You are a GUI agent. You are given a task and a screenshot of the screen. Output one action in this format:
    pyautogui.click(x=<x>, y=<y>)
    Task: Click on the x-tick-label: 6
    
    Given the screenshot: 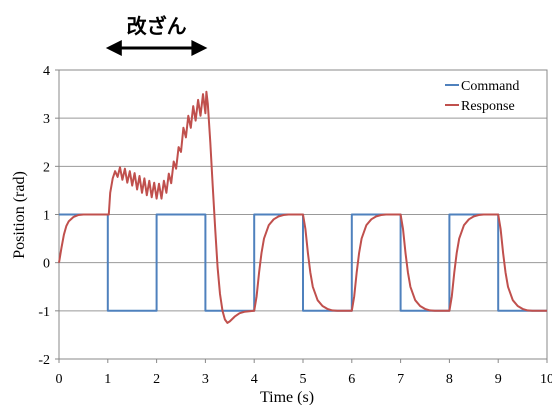 What is the action you would take?
    pyautogui.click(x=351, y=379)
    